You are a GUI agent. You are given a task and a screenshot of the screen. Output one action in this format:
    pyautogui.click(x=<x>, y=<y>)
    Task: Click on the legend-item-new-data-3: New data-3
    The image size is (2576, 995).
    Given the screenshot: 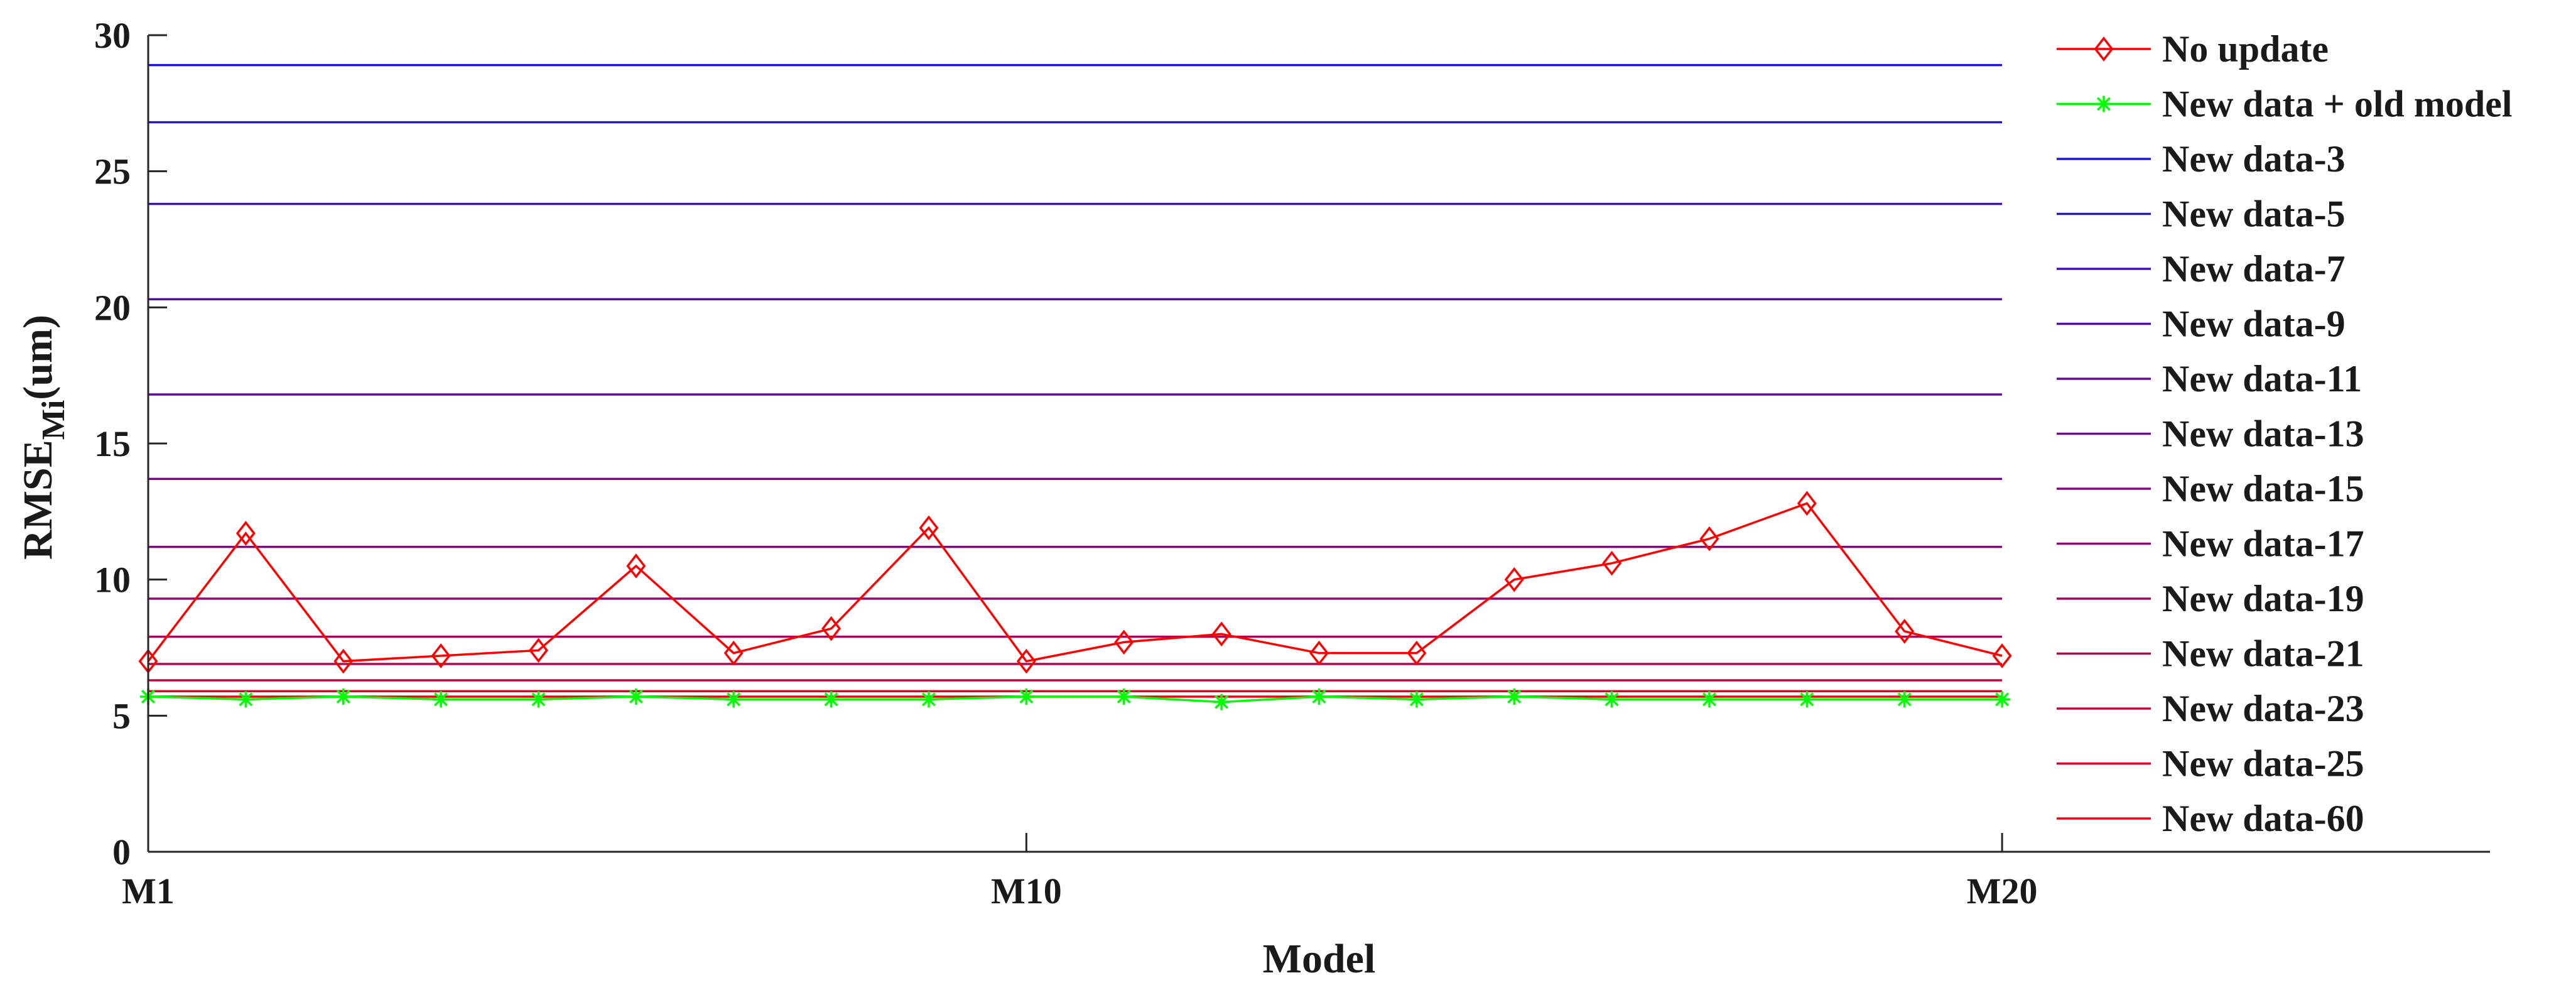 What is the action you would take?
    pyautogui.click(x=2202, y=159)
    